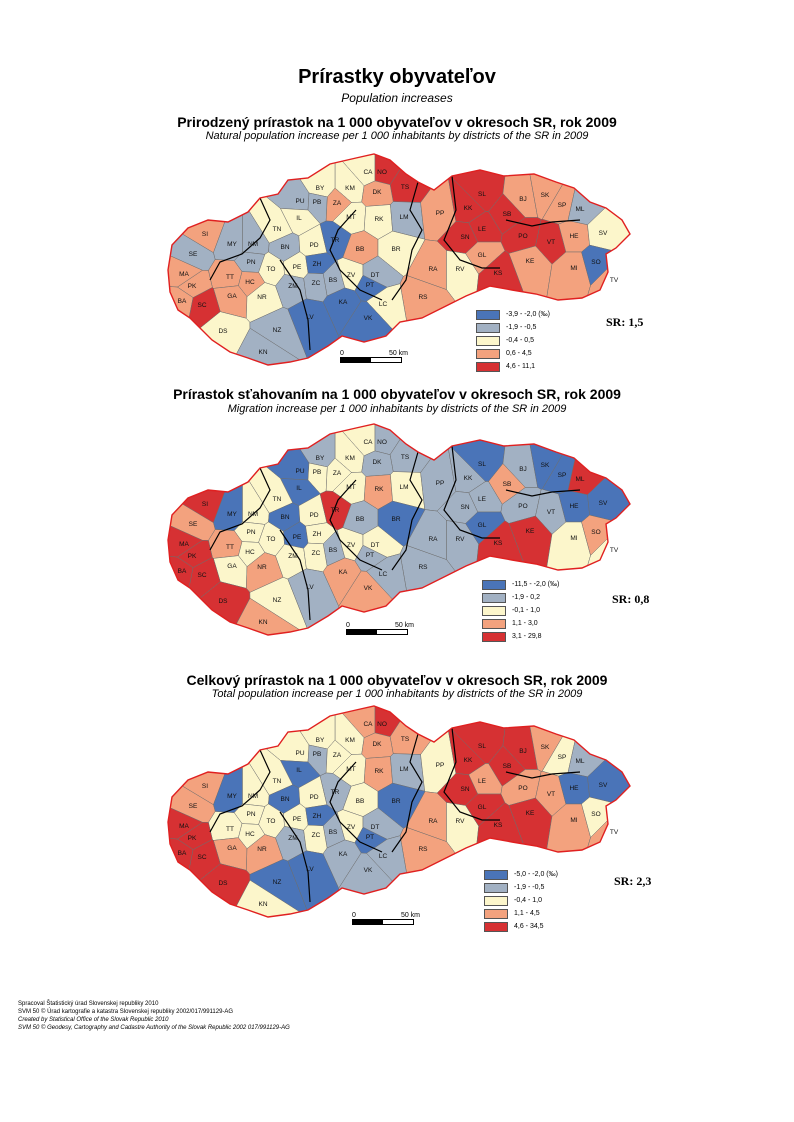 The width and height of the screenshot is (794, 1122). What do you see at coordinates (527, 636) in the screenshot?
I see `legend-label: 3,1 - 29,8` at bounding box center [527, 636].